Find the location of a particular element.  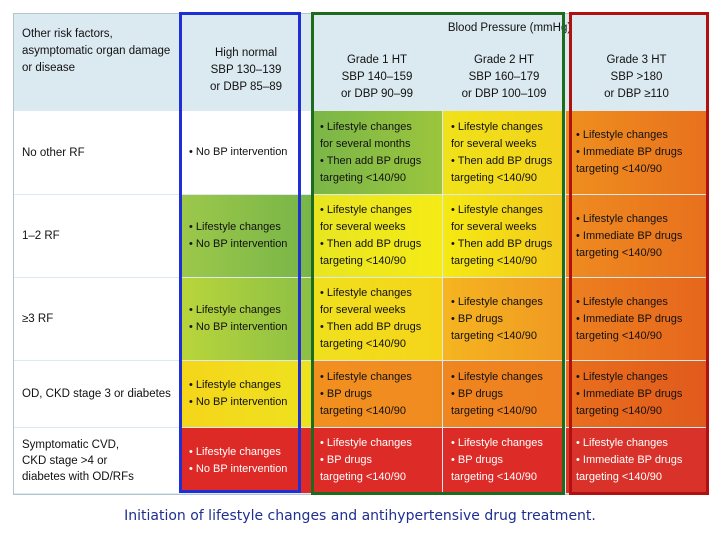

column-header-line: or DBP 90–99 is located at coordinates (377, 93).